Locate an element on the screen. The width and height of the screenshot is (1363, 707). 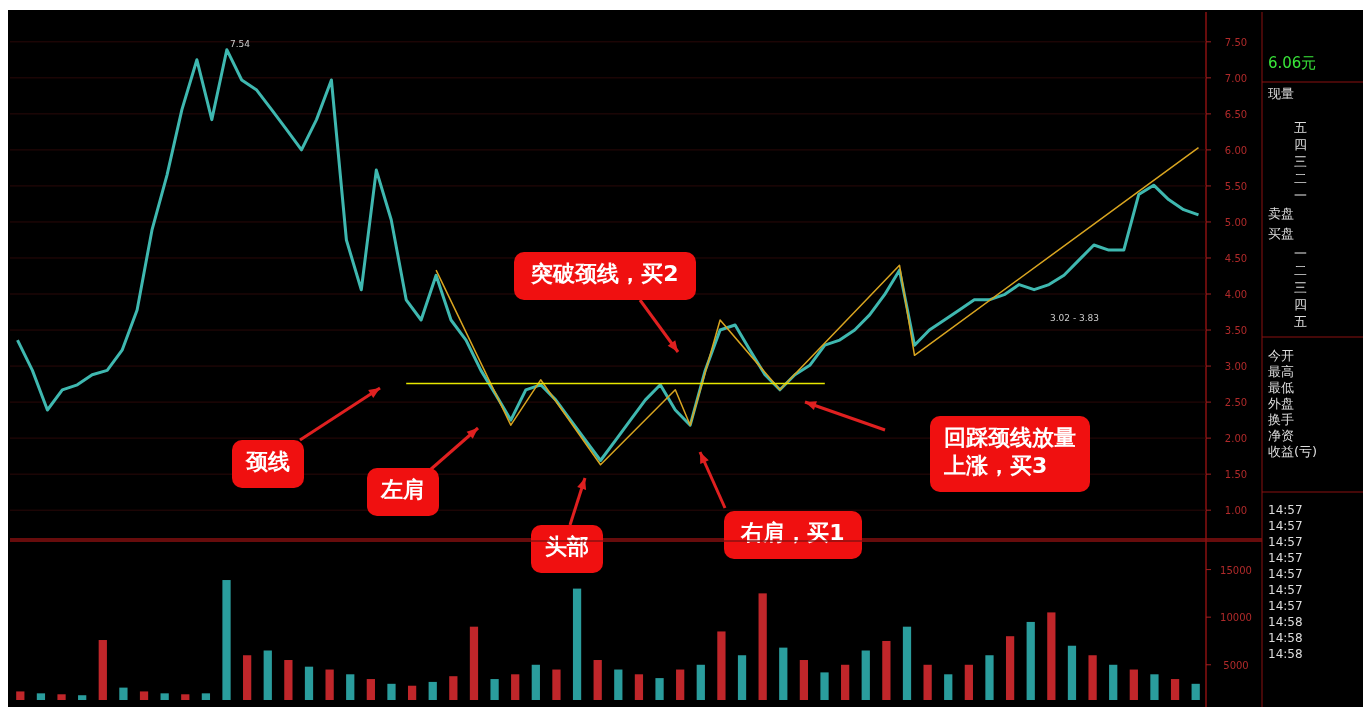
y-tick-label: 7.00 is located at coordinates (1236, 78).